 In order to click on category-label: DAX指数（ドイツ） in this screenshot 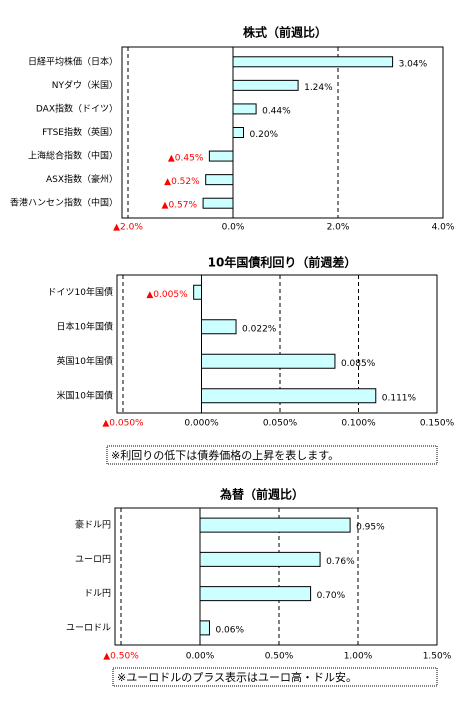, I will do `click(77, 108)`.